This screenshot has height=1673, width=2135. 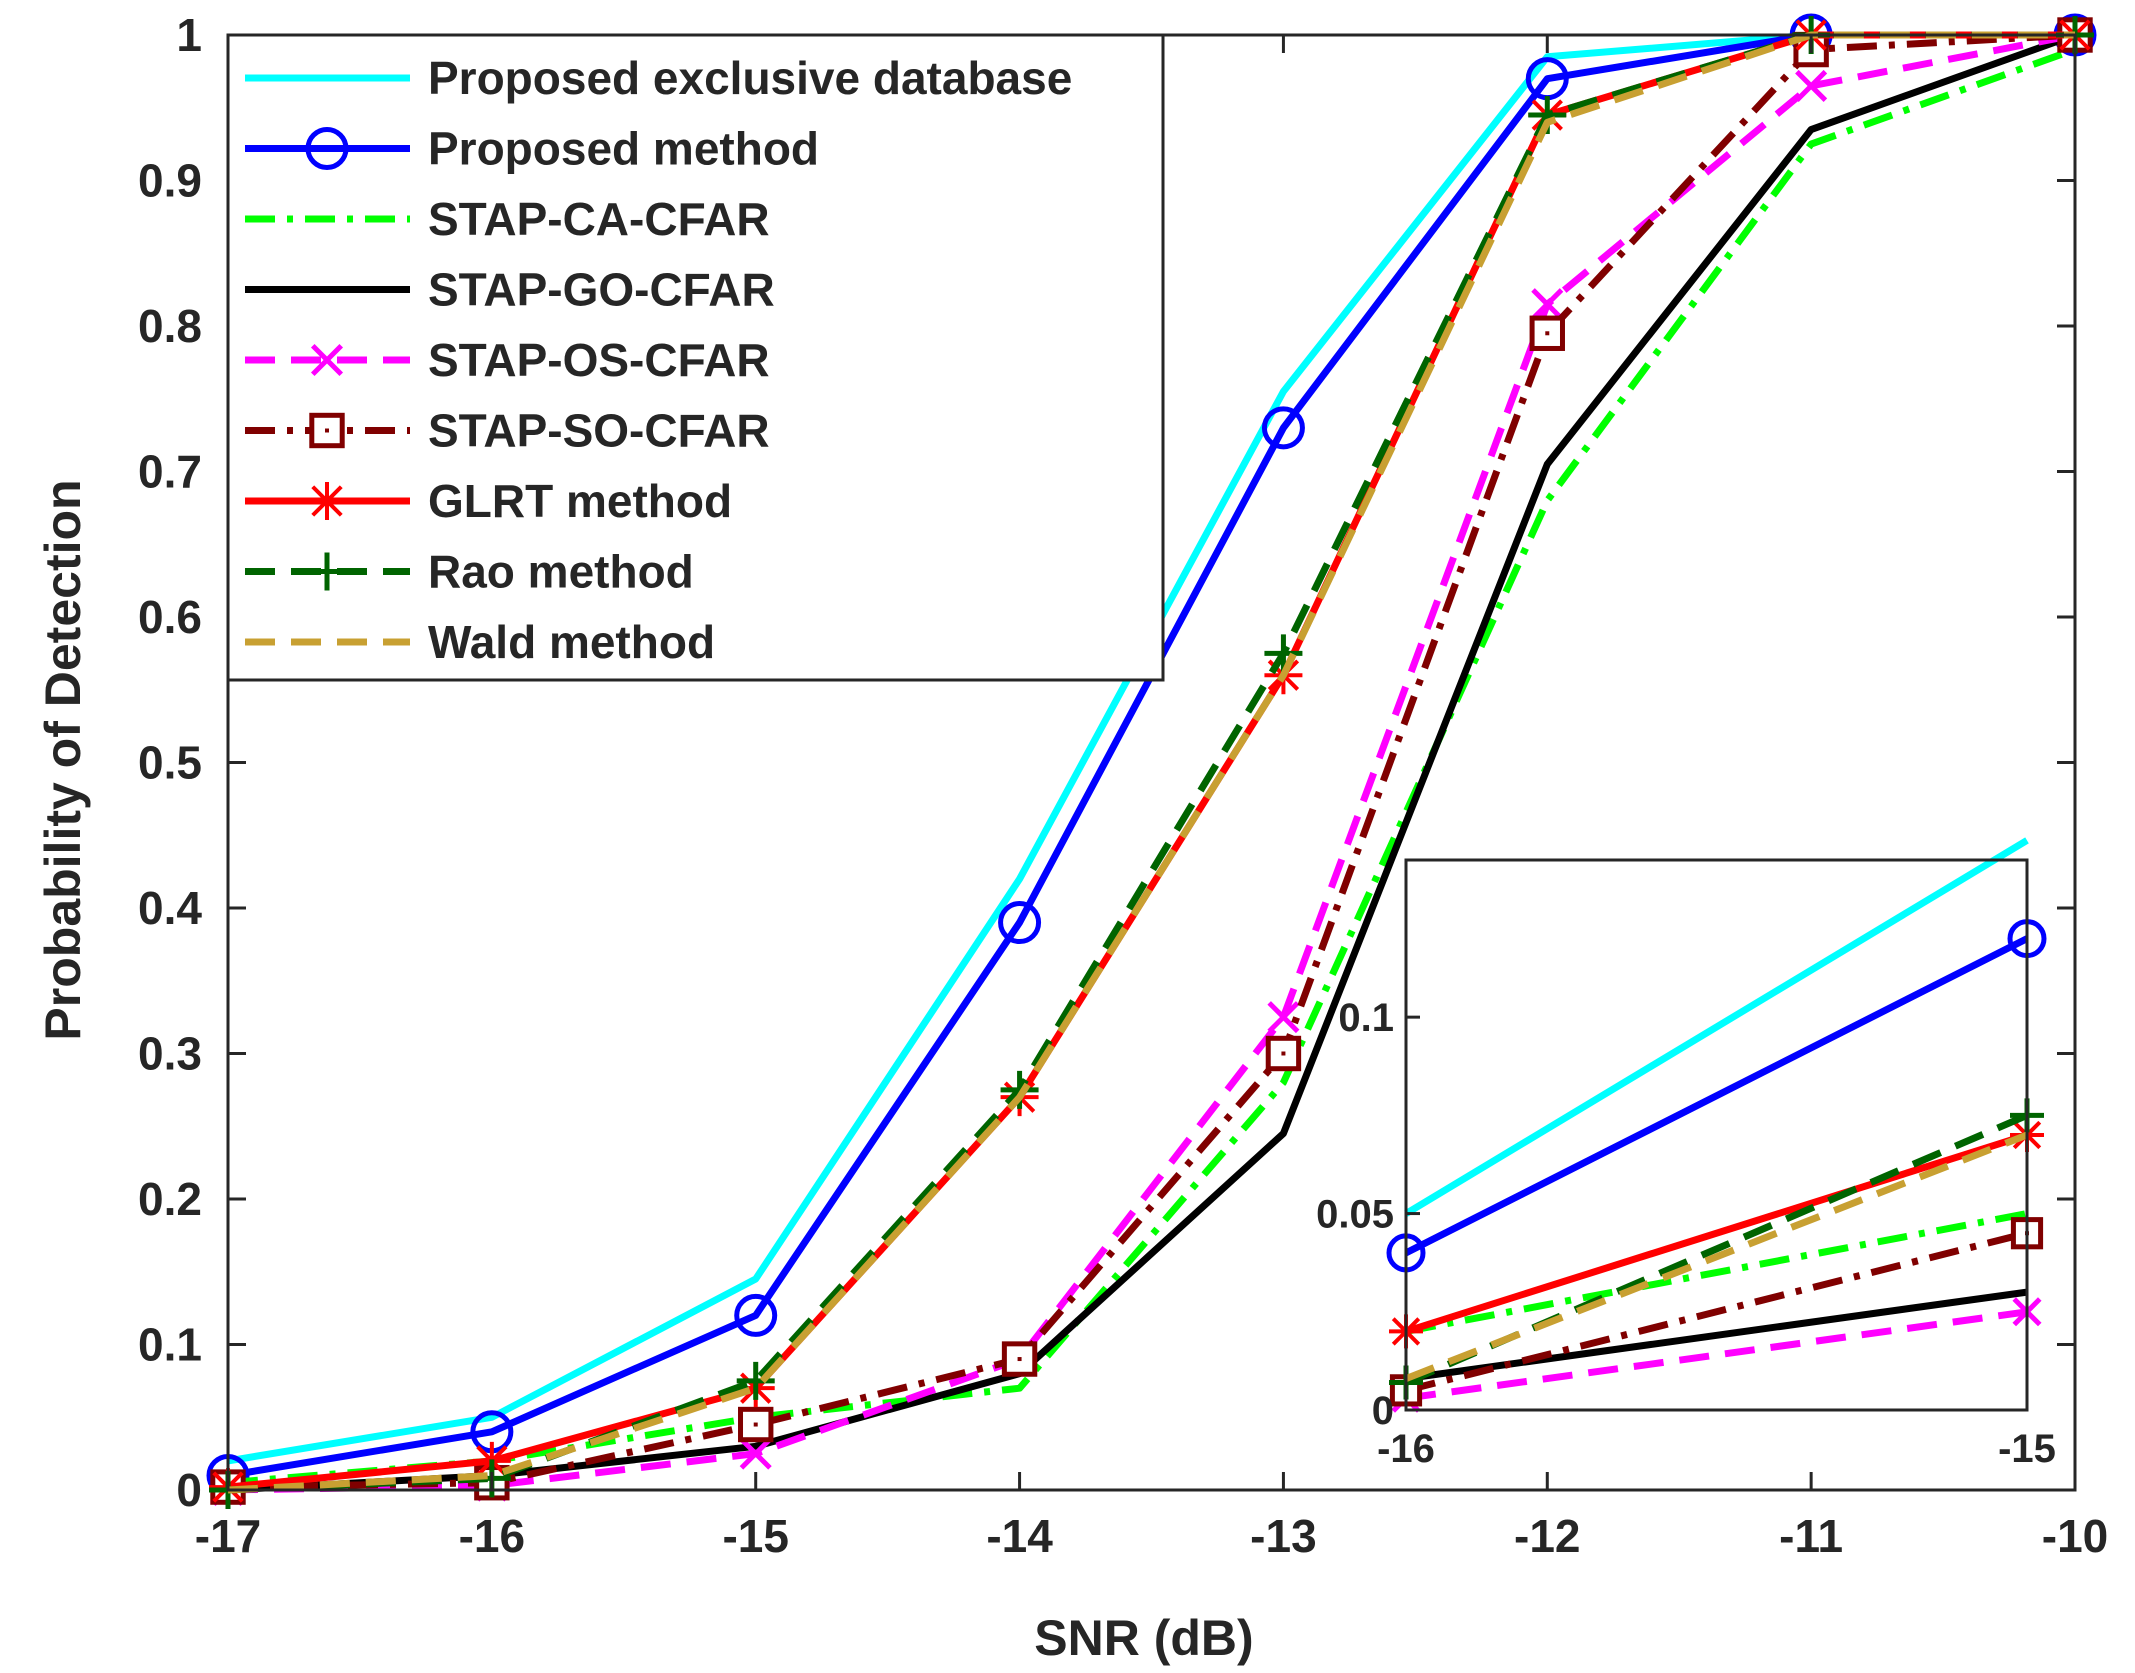 I want to click on x-tick-label: -15, so click(x=755, y=1536).